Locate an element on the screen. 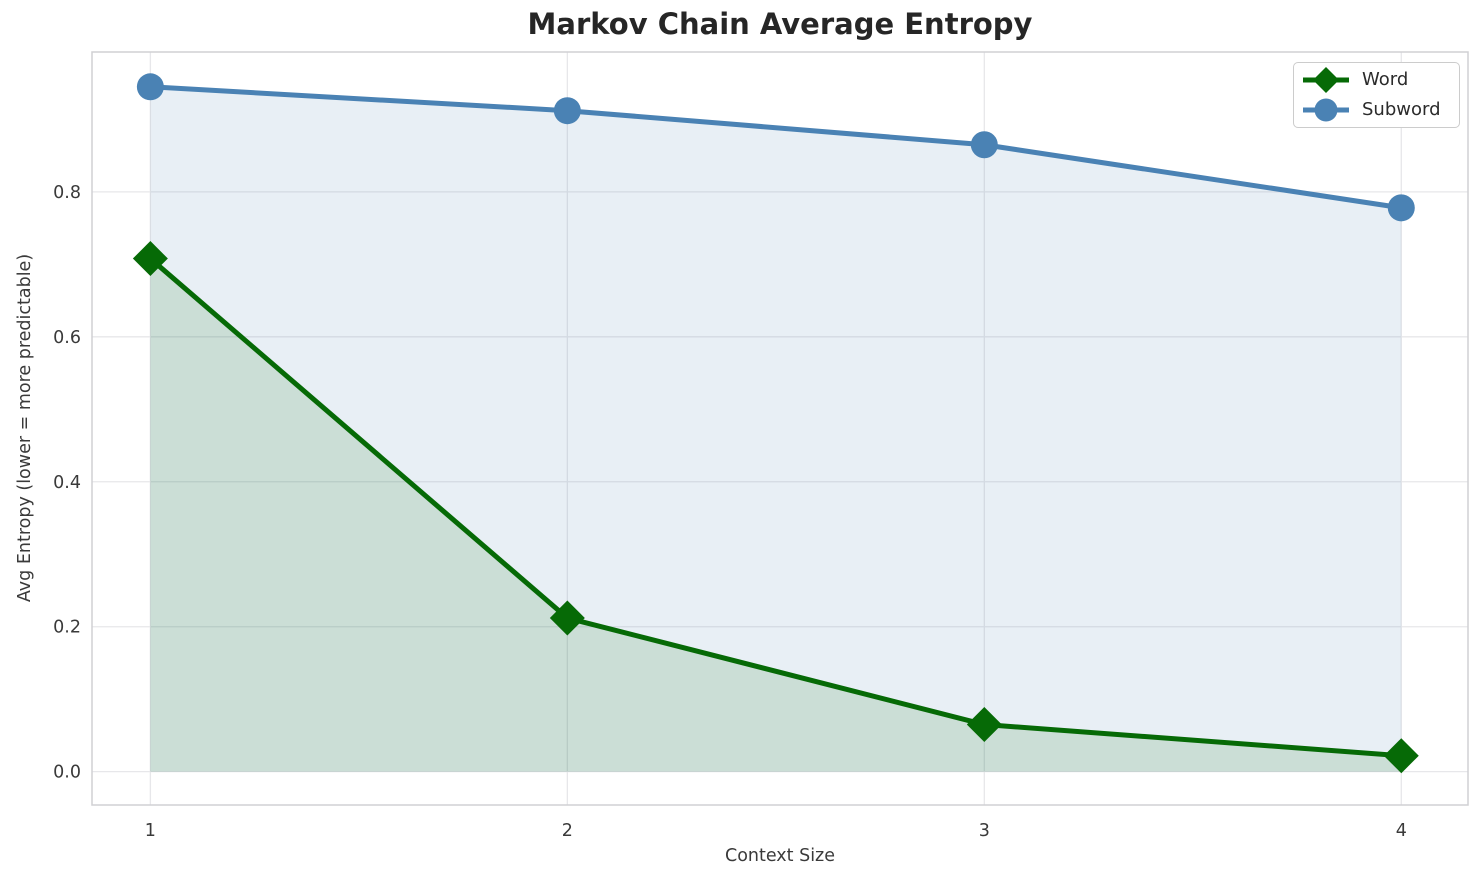 The image size is (1484, 885). subword-legend-marker-icon is located at coordinates (1326, 110).